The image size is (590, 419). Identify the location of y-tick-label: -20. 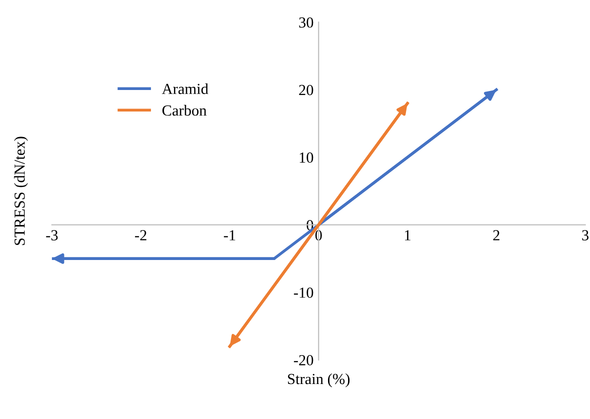
(304, 360).